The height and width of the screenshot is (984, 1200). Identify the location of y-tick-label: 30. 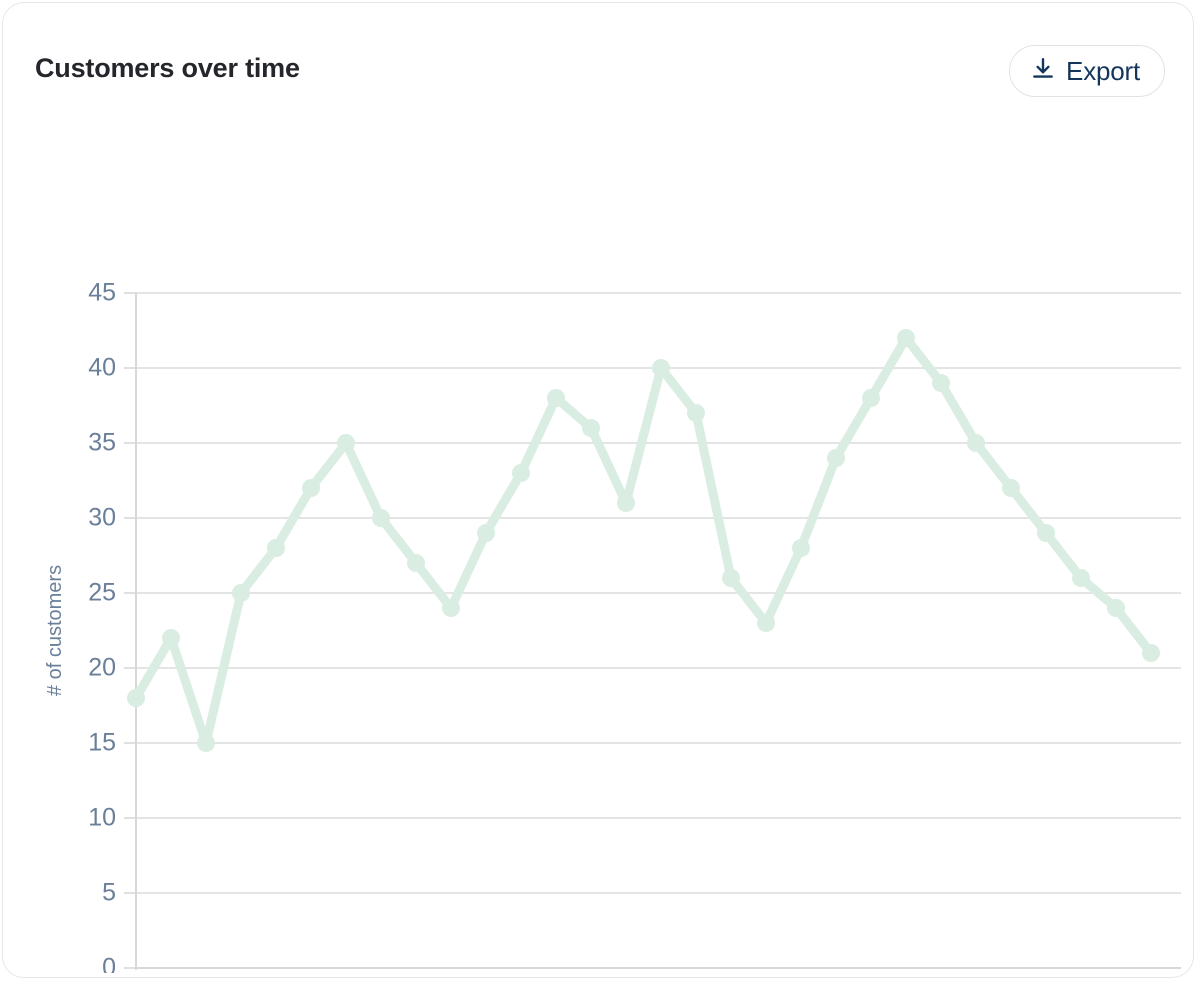
(102, 518).